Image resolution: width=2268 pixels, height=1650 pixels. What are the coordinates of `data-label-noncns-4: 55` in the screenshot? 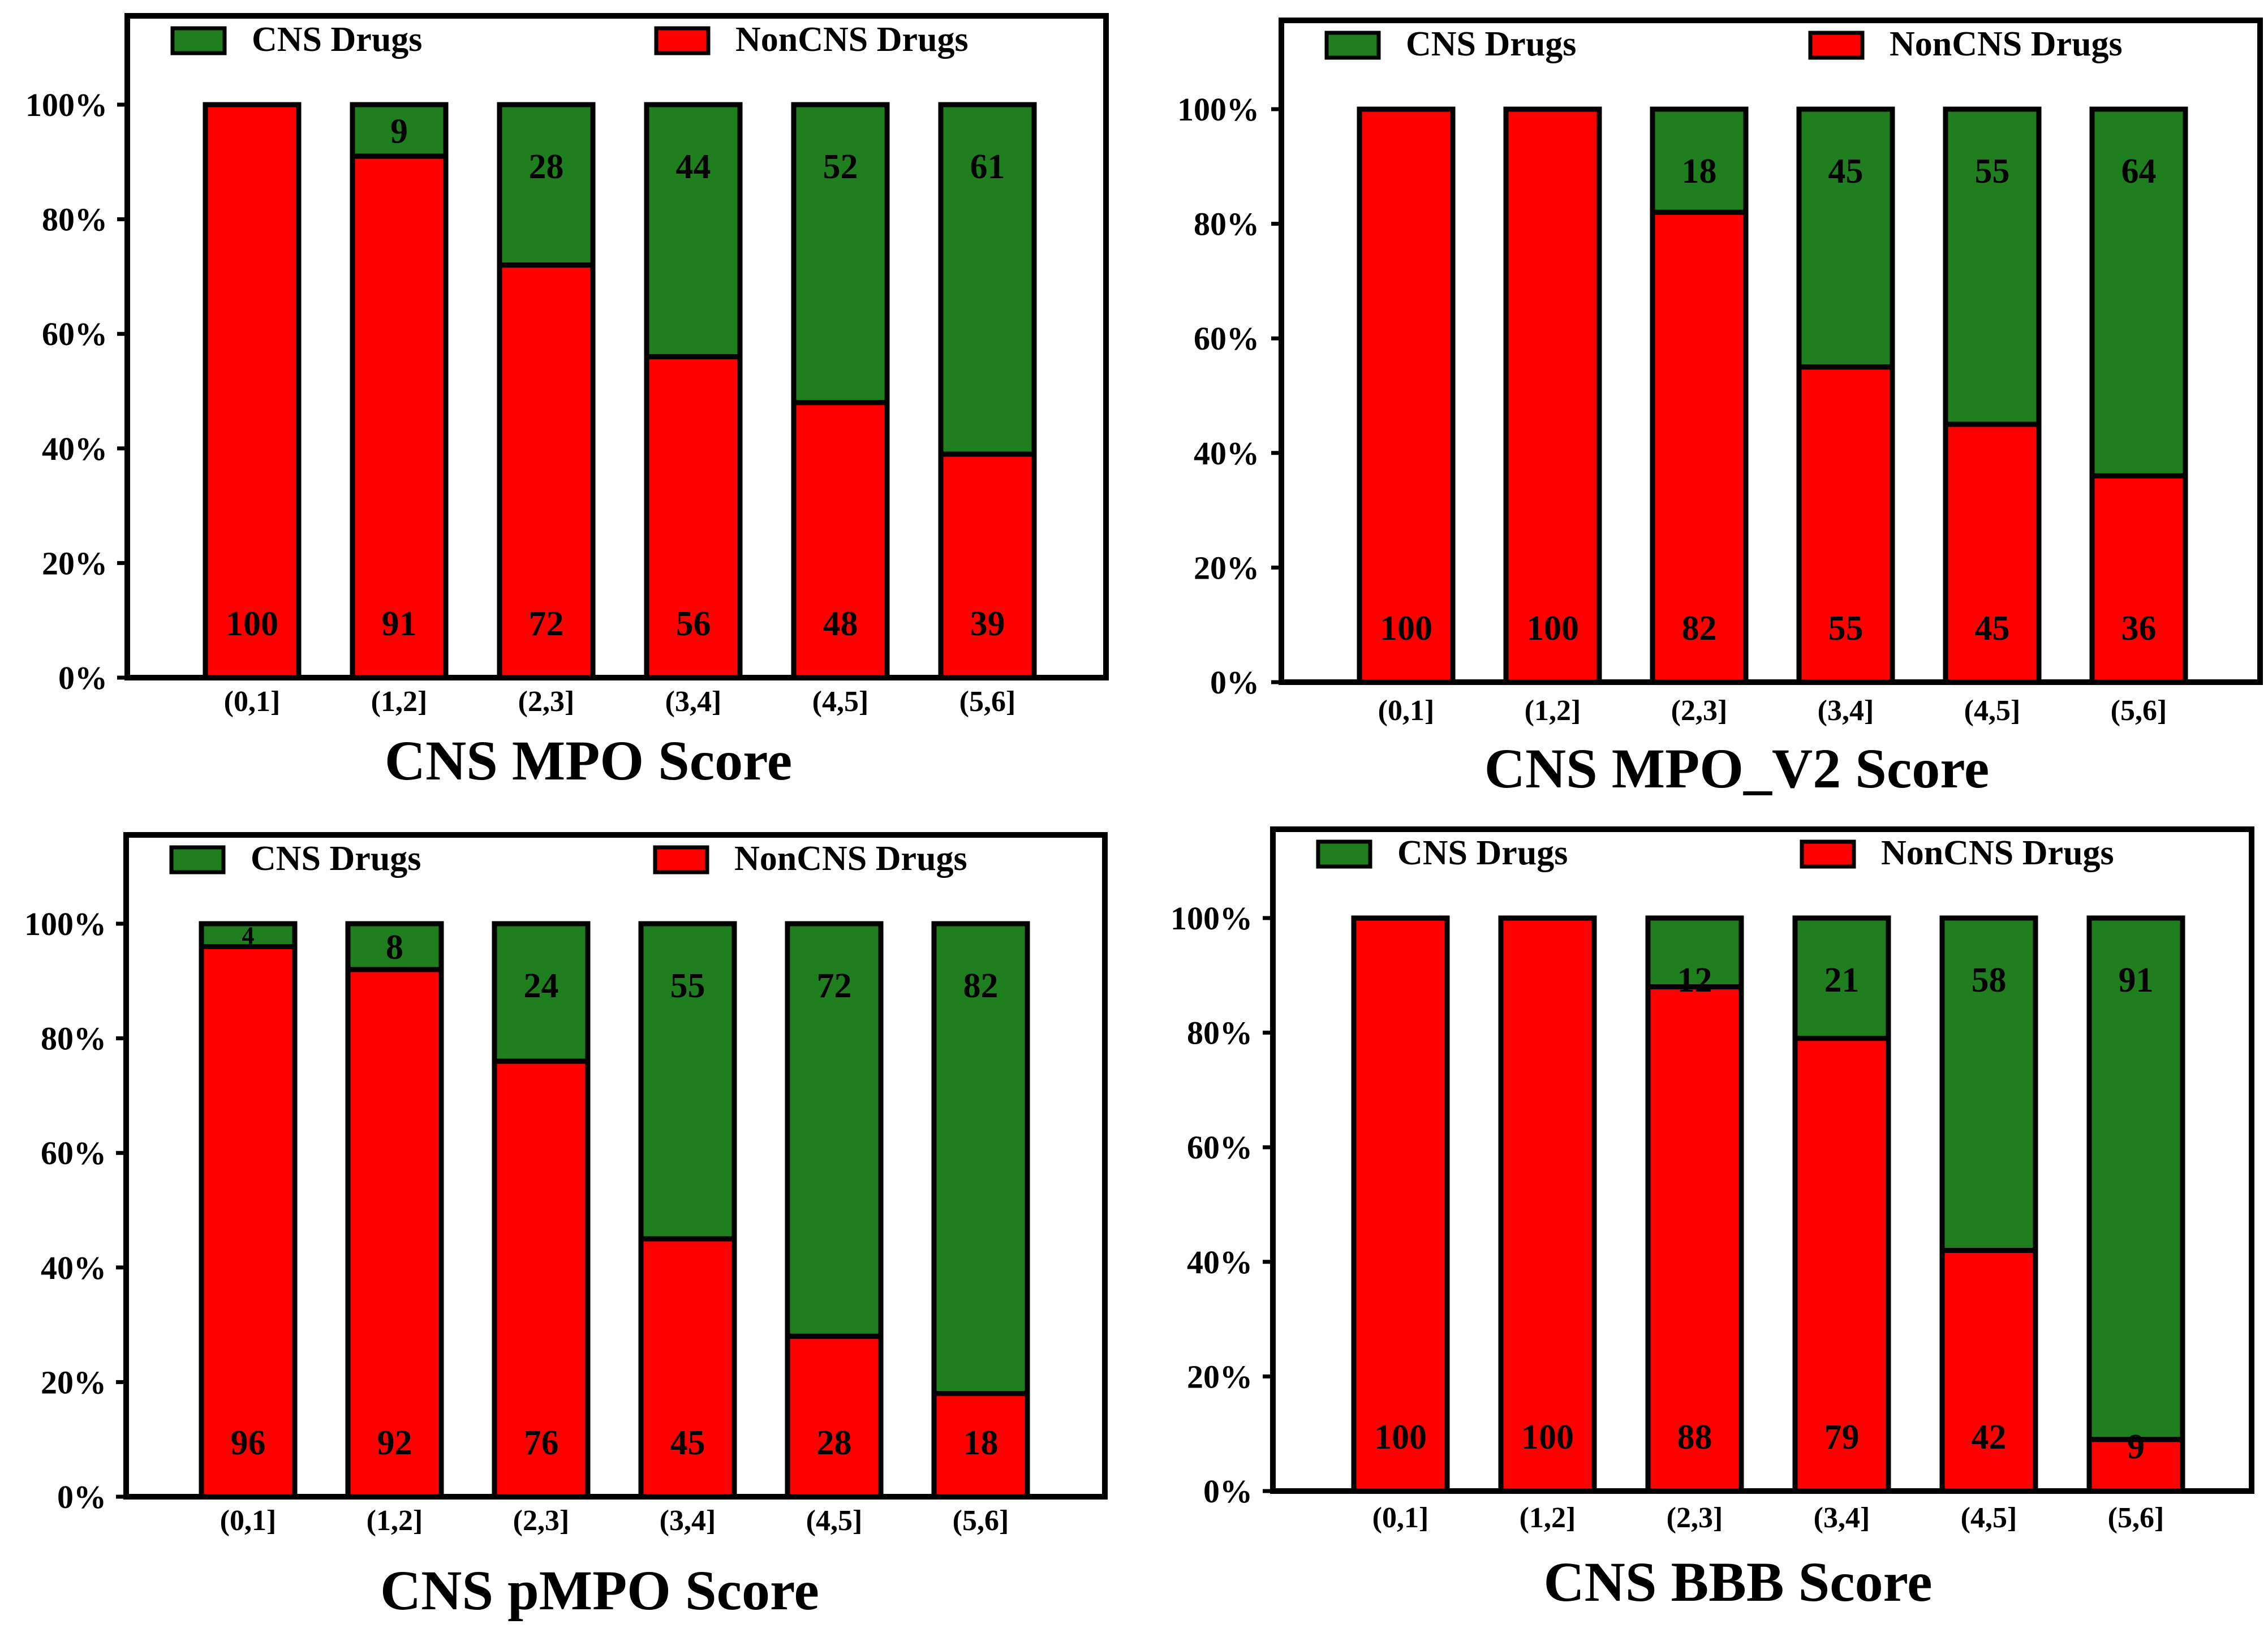 It's located at (1846, 628).